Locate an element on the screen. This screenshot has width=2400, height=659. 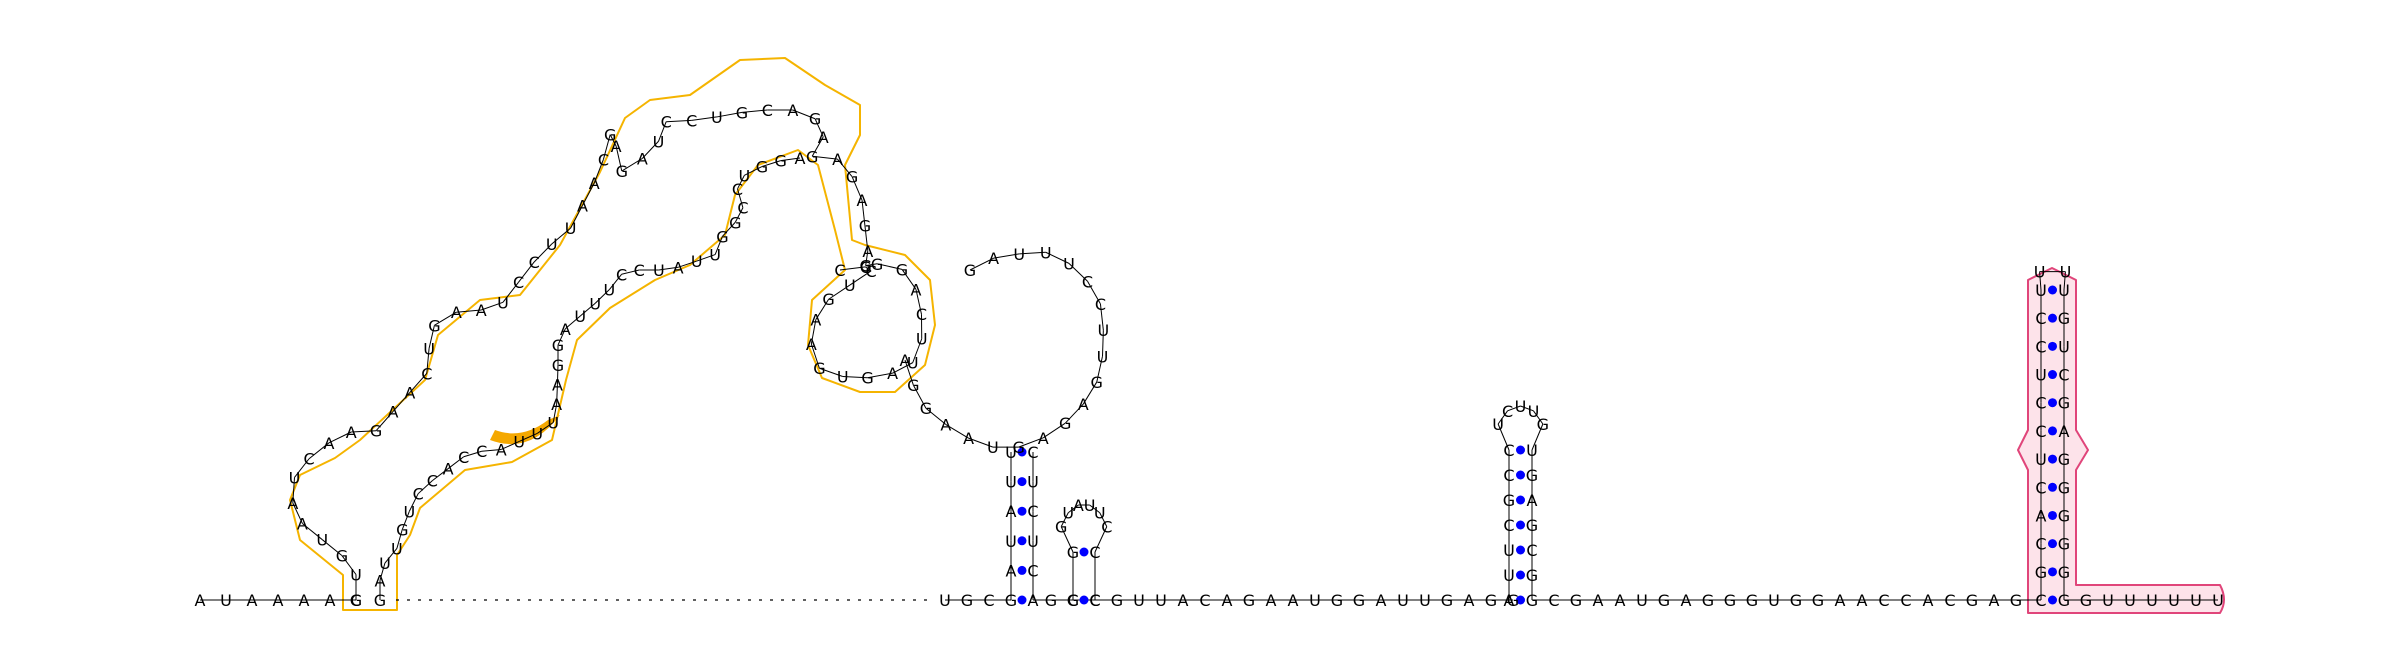
nucleotide-stem_center: U is located at coordinates (1011, 541).